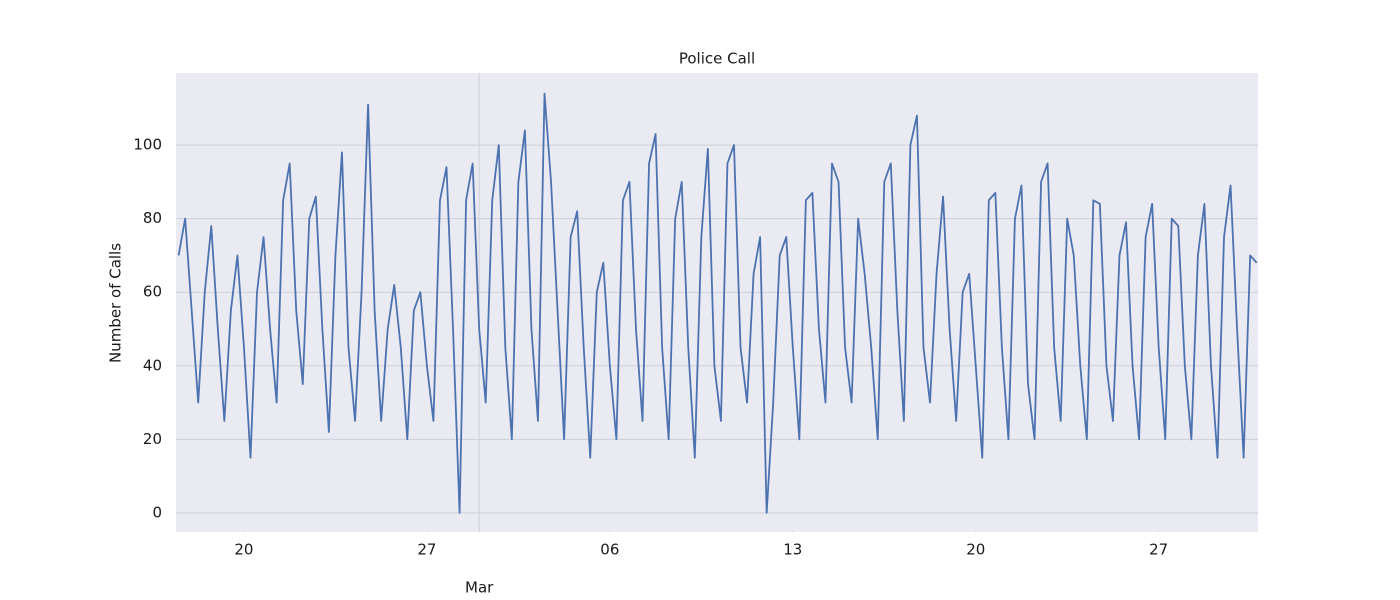  What do you see at coordinates (792, 550) in the screenshot?
I see `x-tick-label: 13` at bounding box center [792, 550].